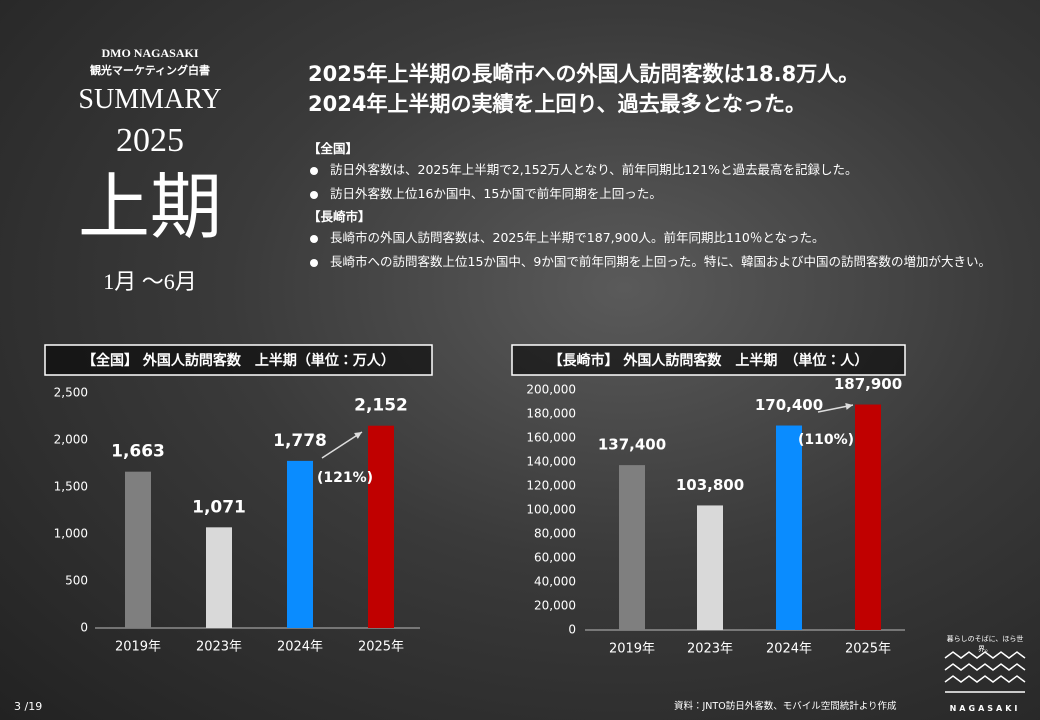 Image resolution: width=1040 pixels, height=720 pixels. I want to click on logo-tagline: 暮らしのそばに、ほら世界。, so click(985, 644).